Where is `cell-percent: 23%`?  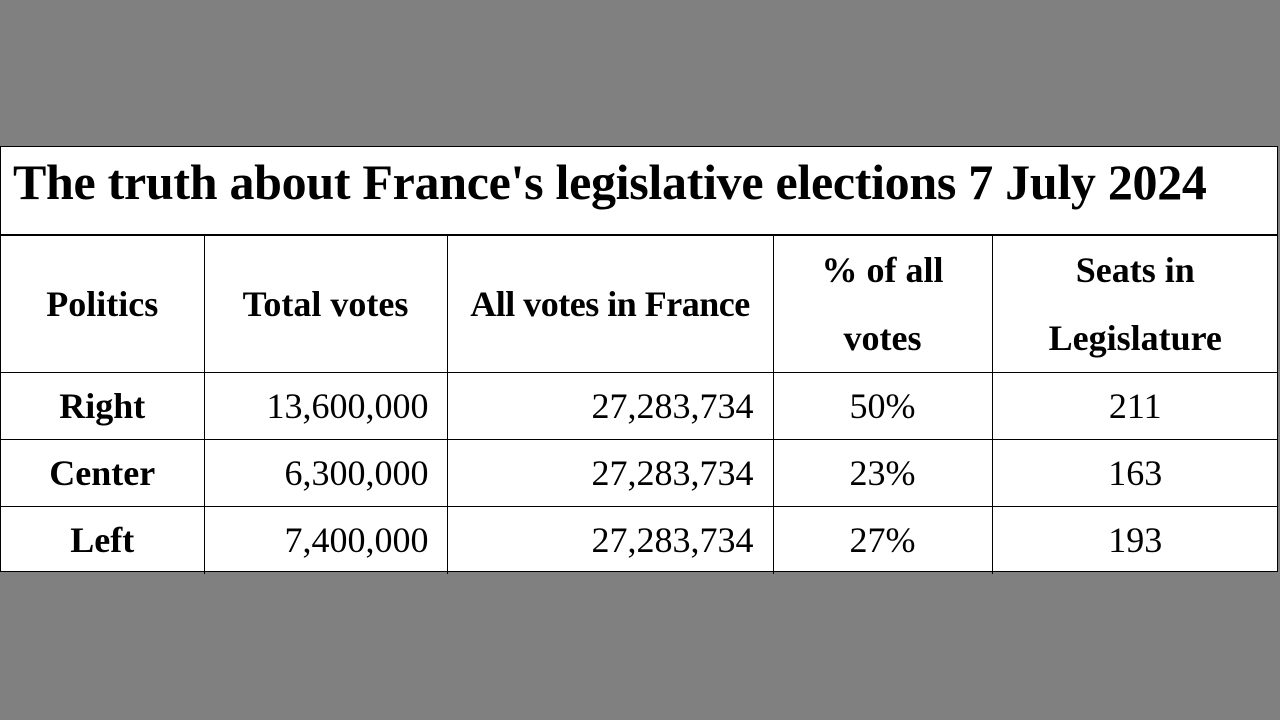 cell-percent: 23% is located at coordinates (882, 473).